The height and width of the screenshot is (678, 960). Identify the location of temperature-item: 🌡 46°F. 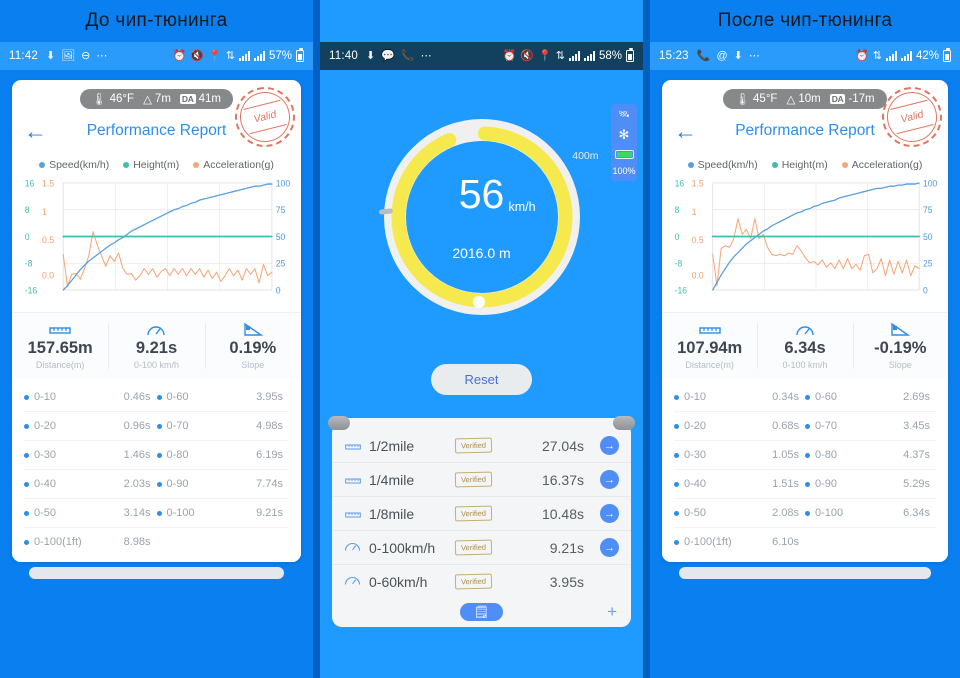
(113, 99).